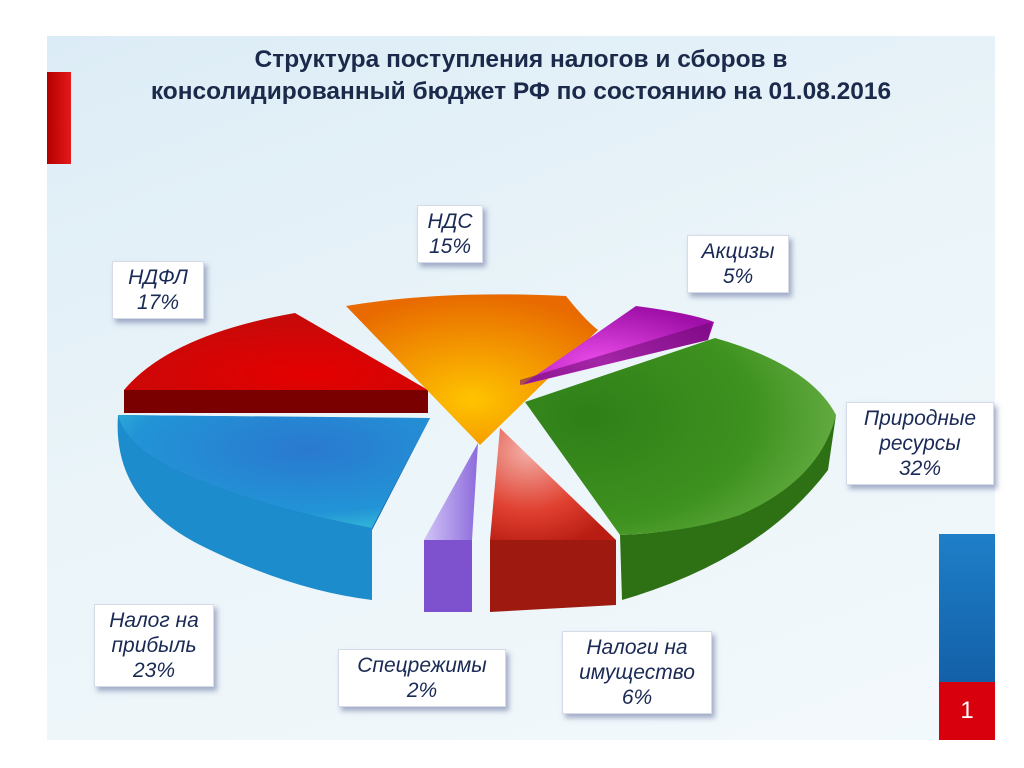  Describe the element at coordinates (738, 264) in the screenshot. I see `label-akcizy: Акцизы 5%` at that location.